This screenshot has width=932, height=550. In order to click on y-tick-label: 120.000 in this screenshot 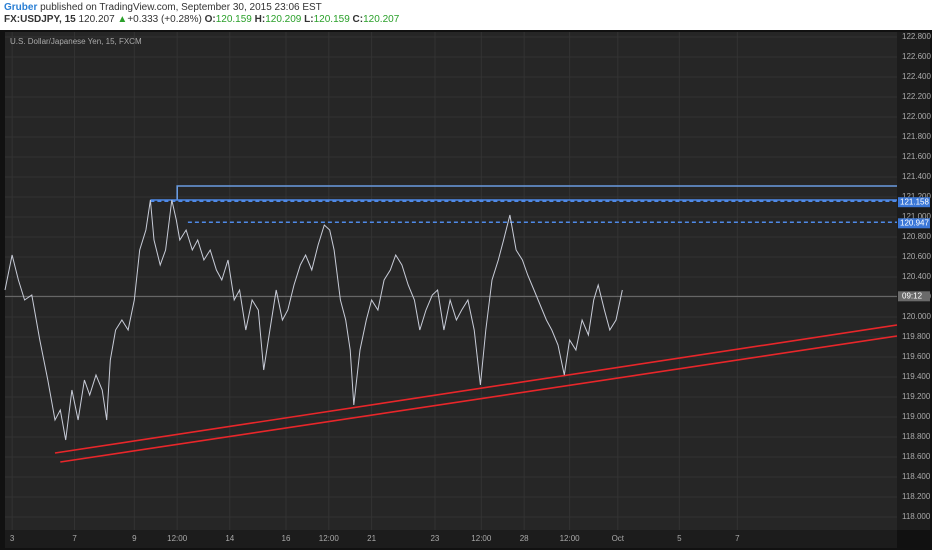, I will do `click(916, 316)`.